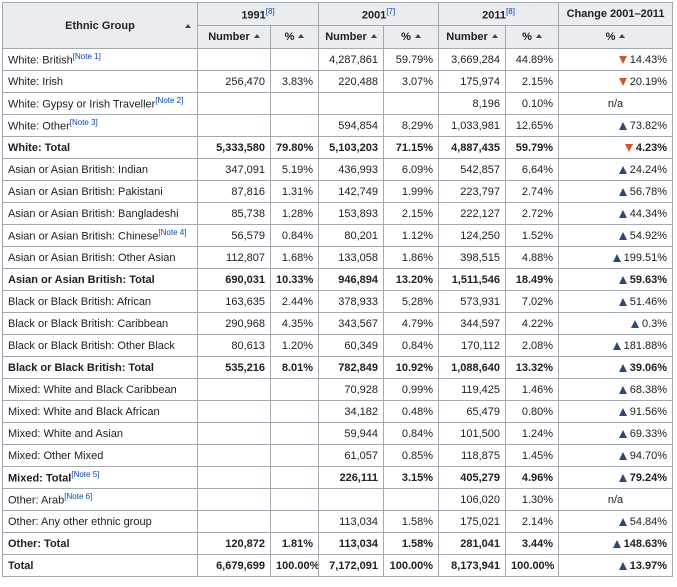 The image size is (677, 587). Describe the element at coordinates (411, 279) in the screenshot. I see `cell: 13.20%` at that location.